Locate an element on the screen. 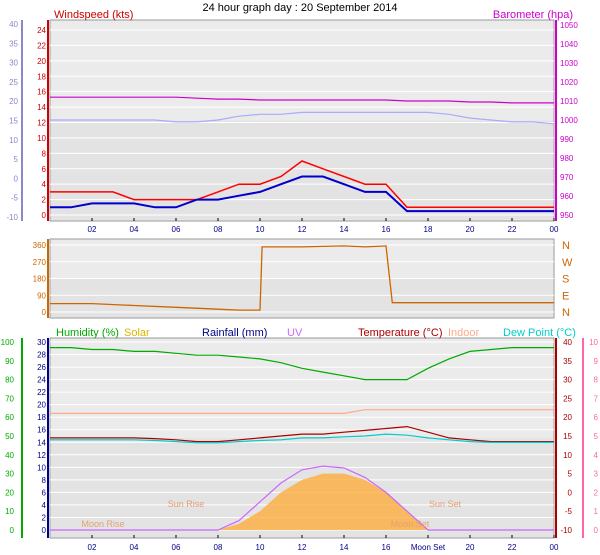  direction-tick-label: 360 is located at coordinates (40, 245).